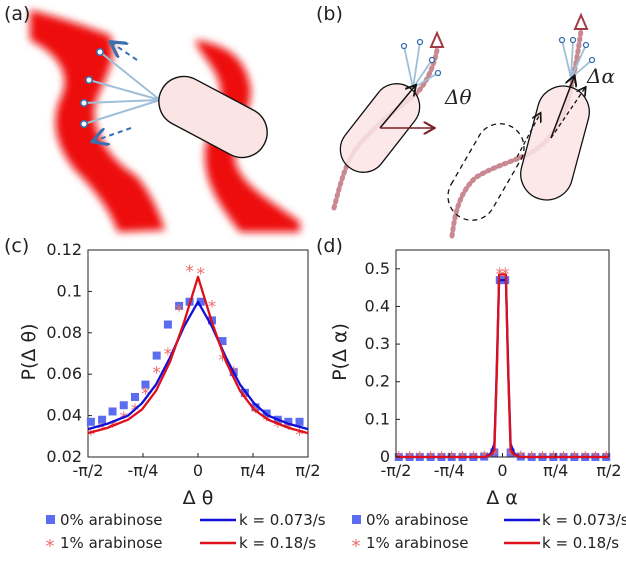 The height and width of the screenshot is (561, 626). I want to click on x-tick-label-d-0: -π/2, so click(396, 470).